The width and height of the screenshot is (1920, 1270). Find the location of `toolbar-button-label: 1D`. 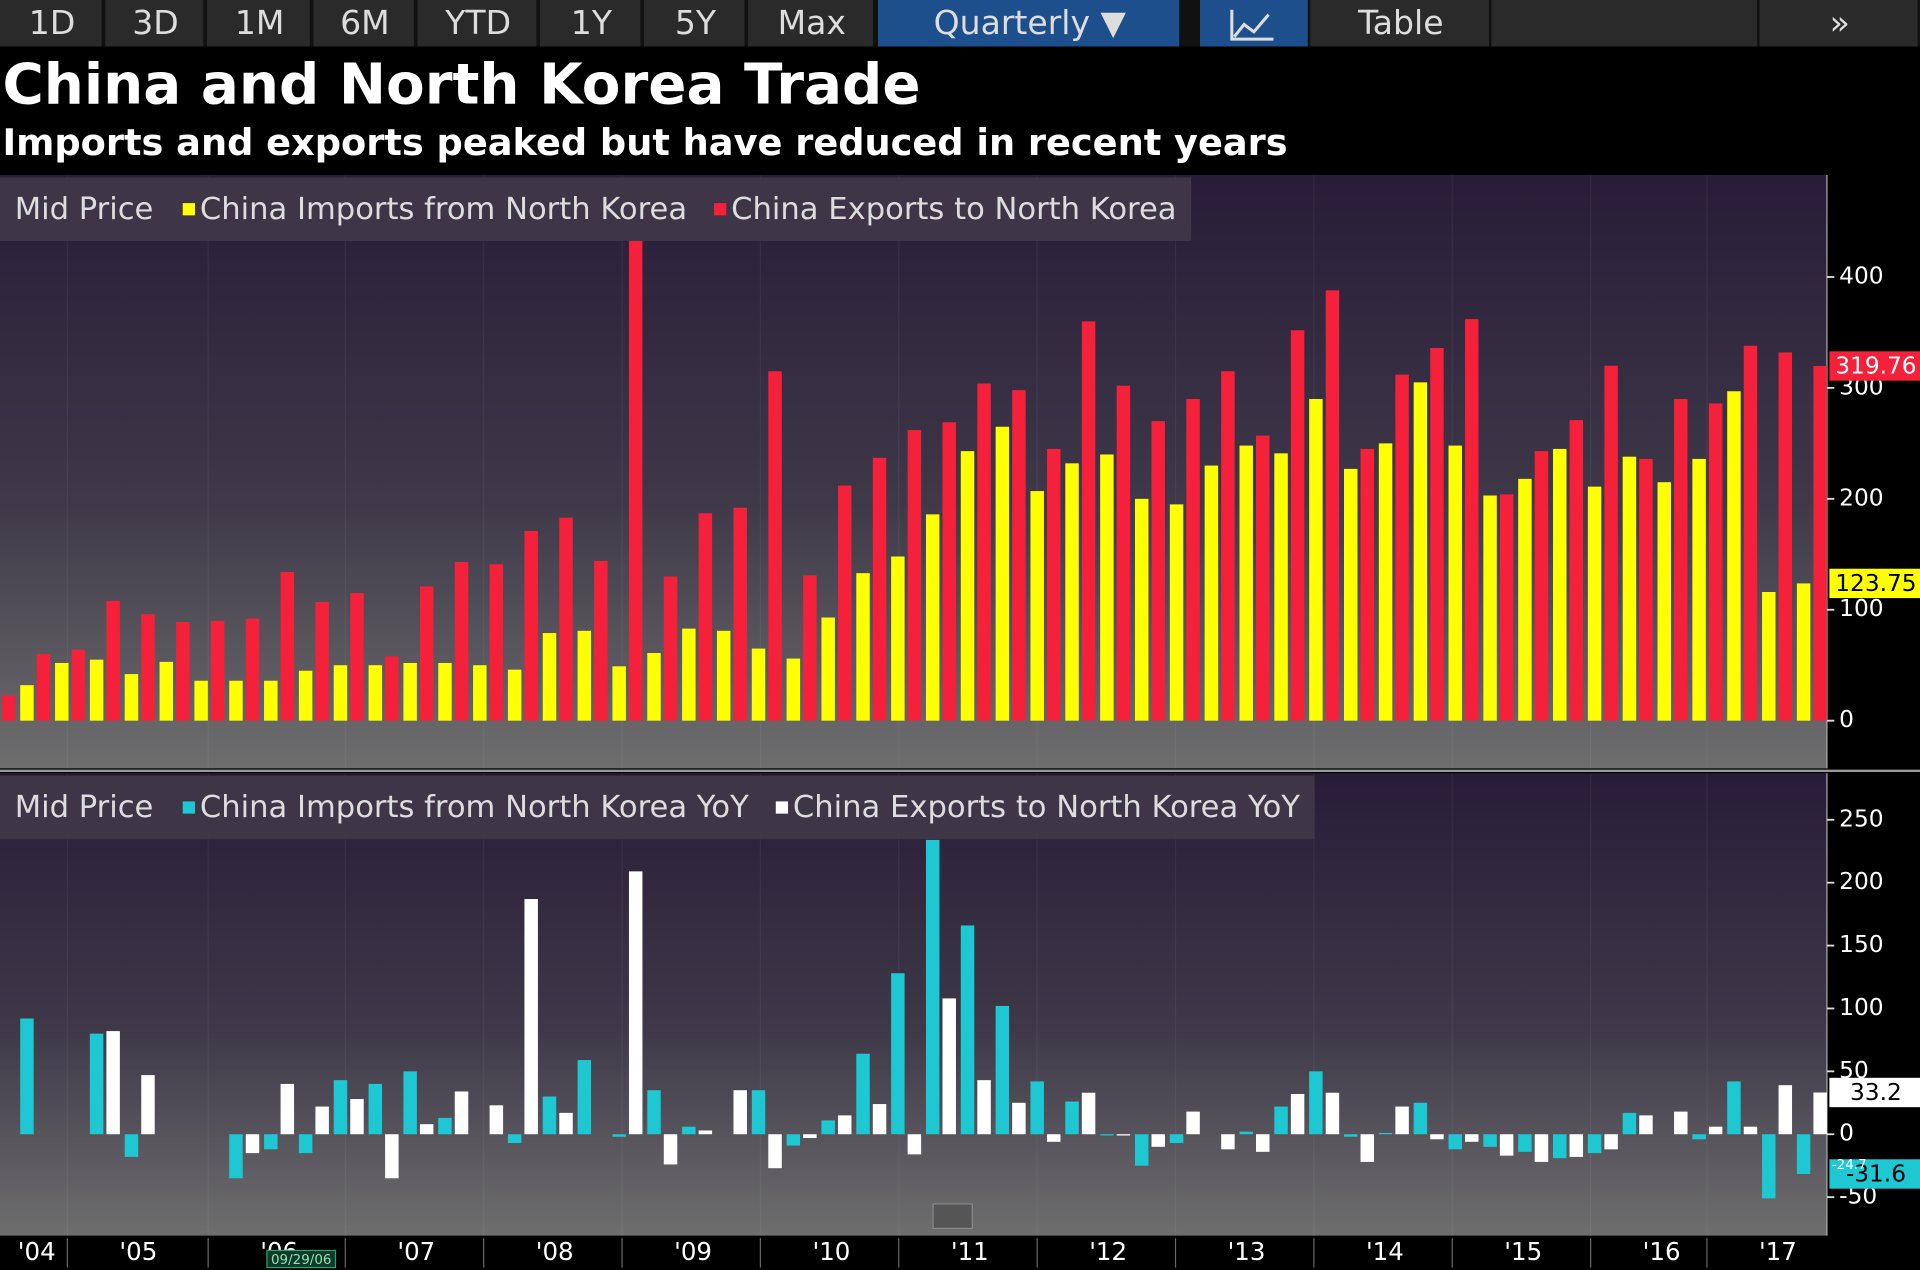

toolbar-button-label: 1D is located at coordinates (52, 22).